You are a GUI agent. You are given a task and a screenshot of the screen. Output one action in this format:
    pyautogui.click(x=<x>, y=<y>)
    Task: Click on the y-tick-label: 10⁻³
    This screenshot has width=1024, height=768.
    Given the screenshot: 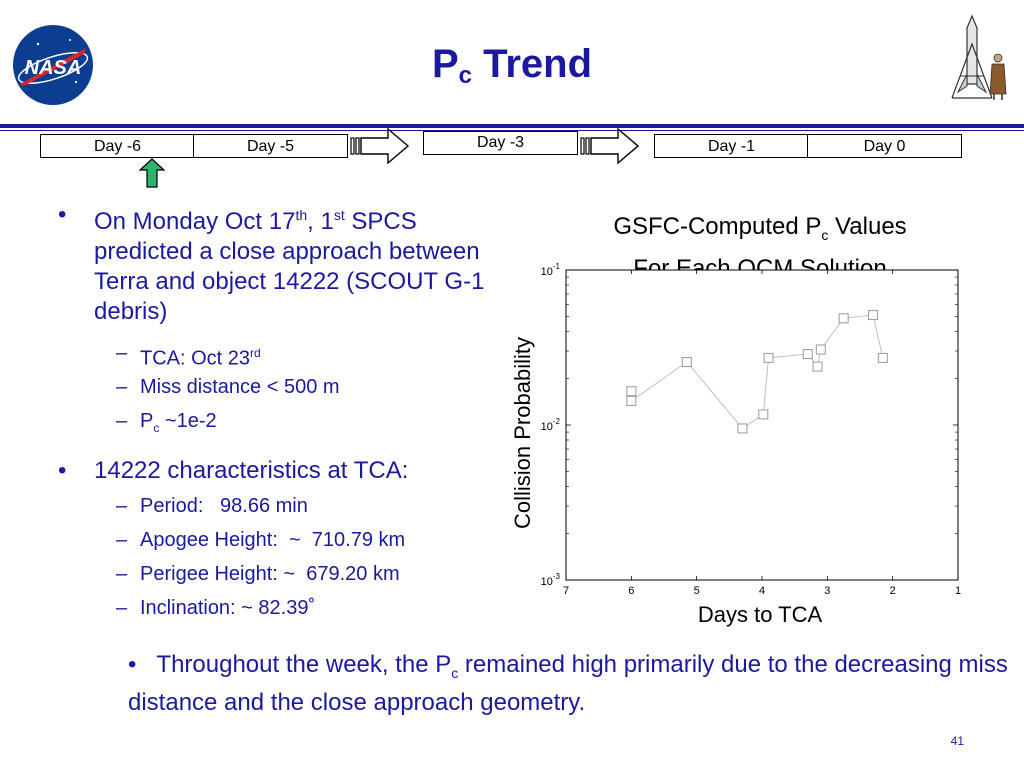 What is the action you would take?
    pyautogui.click(x=551, y=580)
    